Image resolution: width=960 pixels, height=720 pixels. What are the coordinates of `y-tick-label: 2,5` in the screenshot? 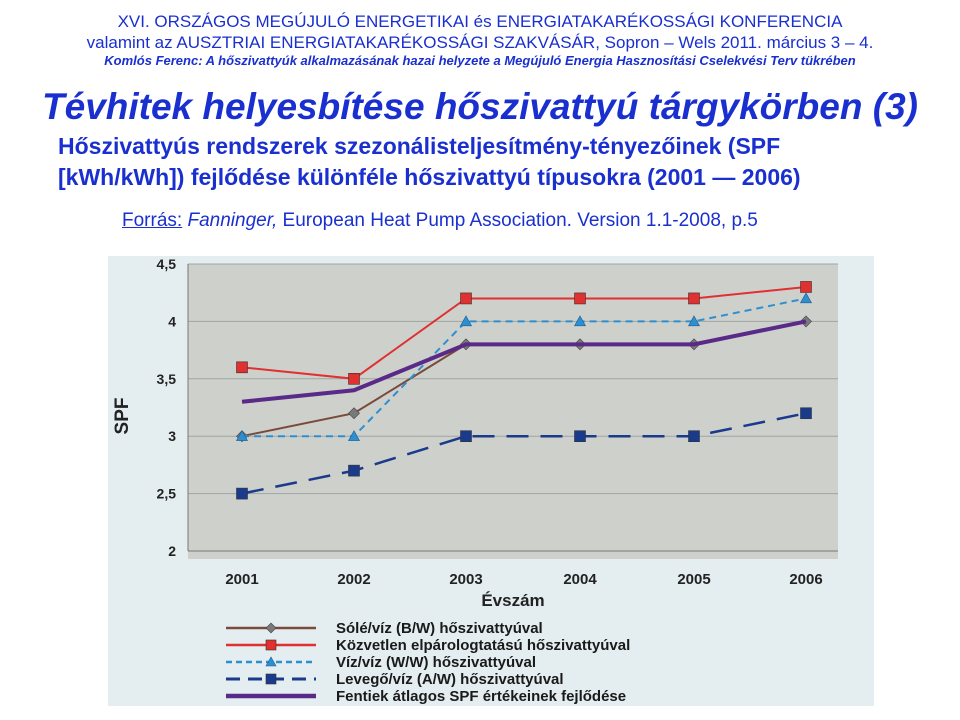 It's located at (167, 494).